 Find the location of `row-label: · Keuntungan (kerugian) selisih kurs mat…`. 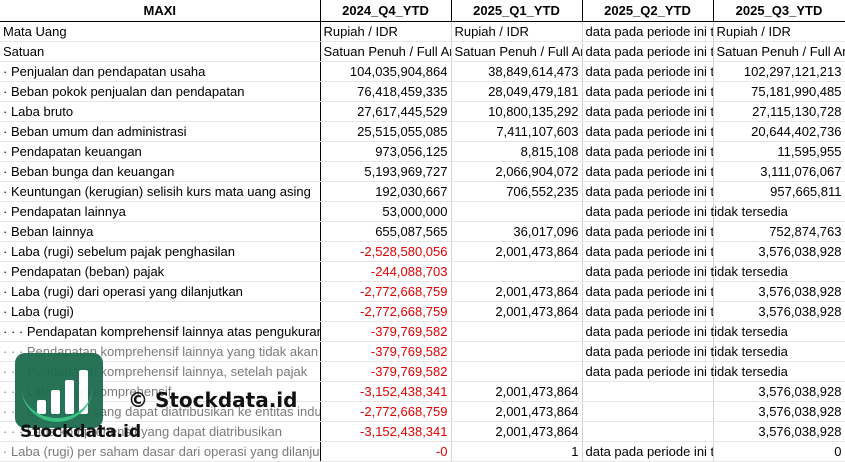

row-label: · Keuntungan (kerugian) selisih kurs mat… is located at coordinates (160, 191).